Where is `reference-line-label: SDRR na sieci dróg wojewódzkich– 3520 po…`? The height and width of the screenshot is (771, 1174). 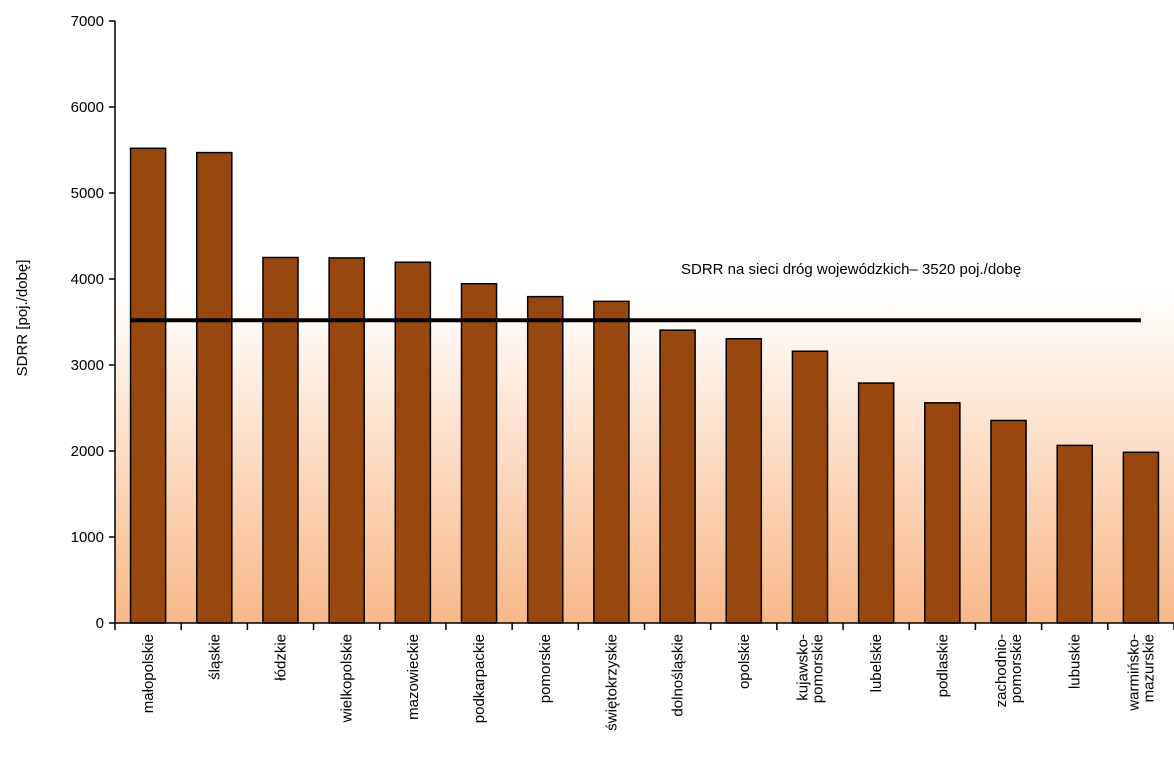 reference-line-label: SDRR na sieci dróg wojewódzkich– 3520 po… is located at coordinates (851, 269).